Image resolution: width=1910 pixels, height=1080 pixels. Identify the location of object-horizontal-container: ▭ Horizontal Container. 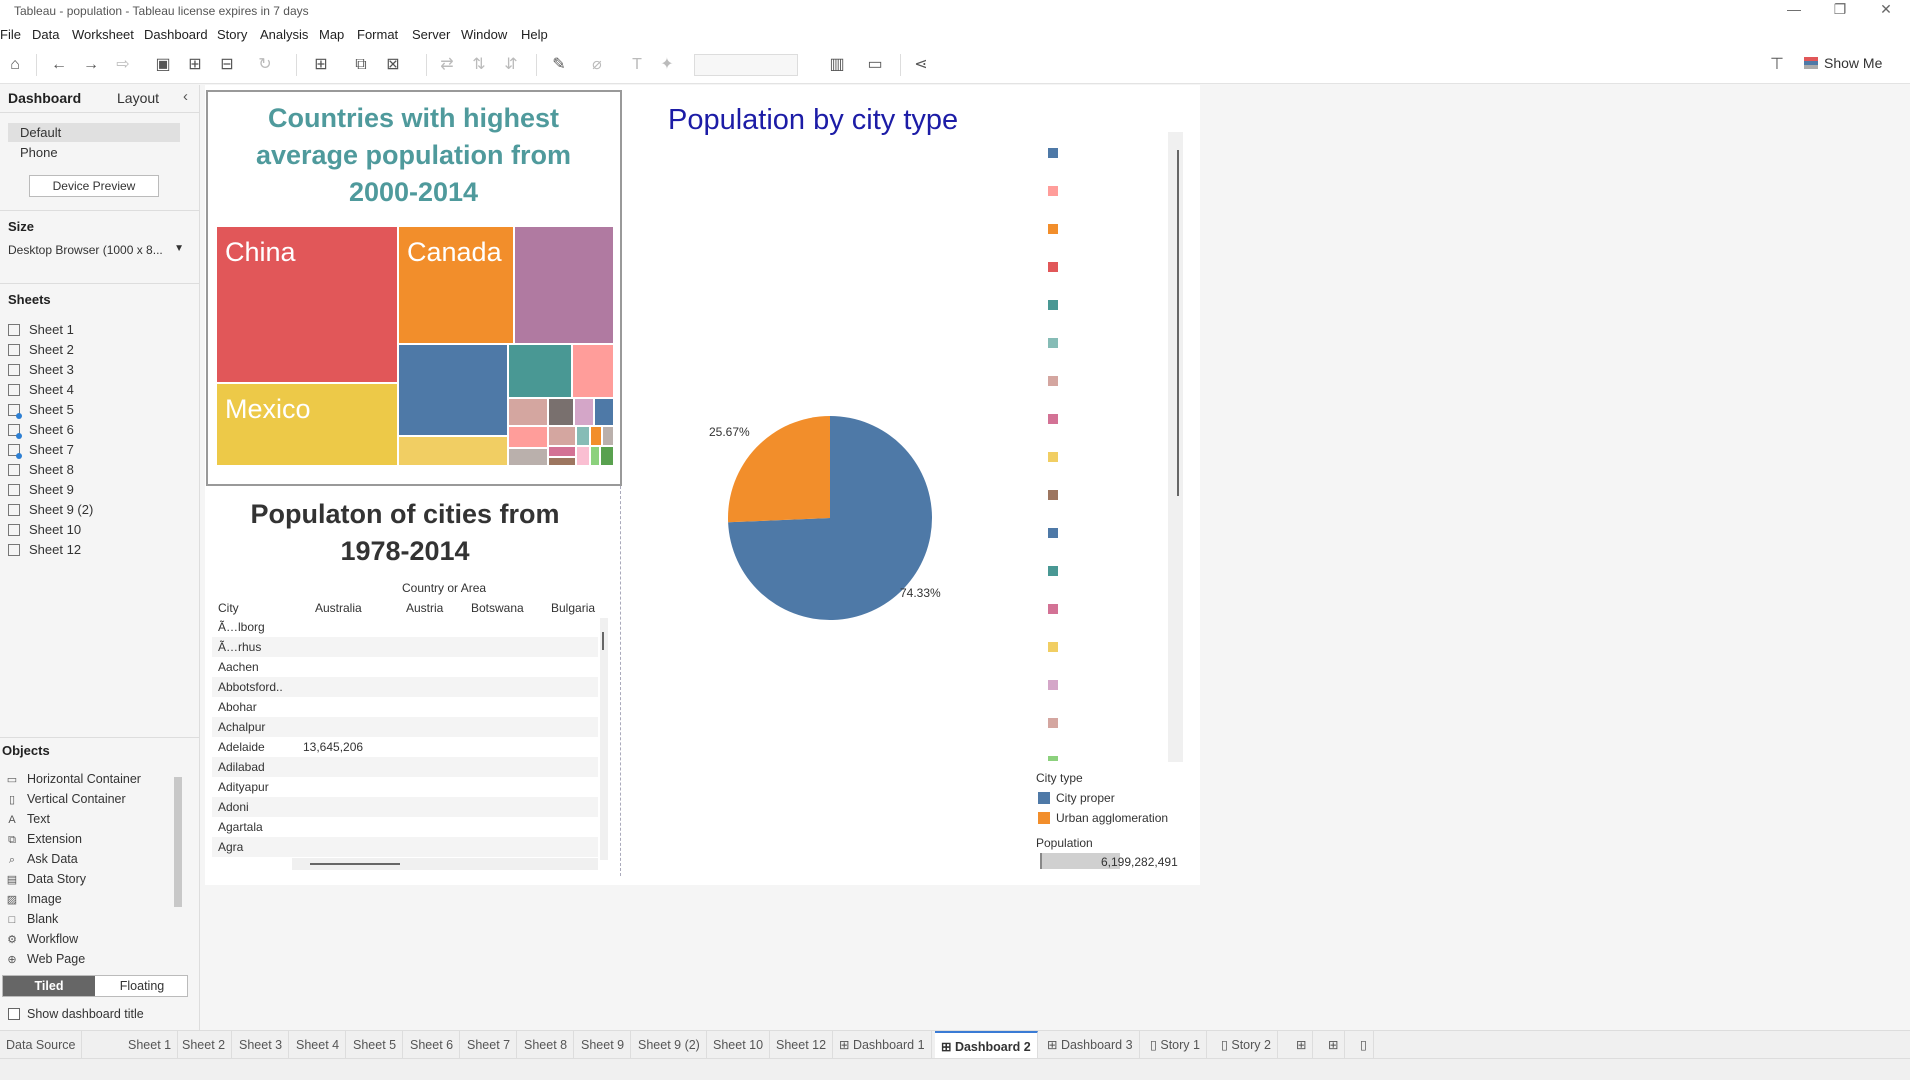
(73, 779).